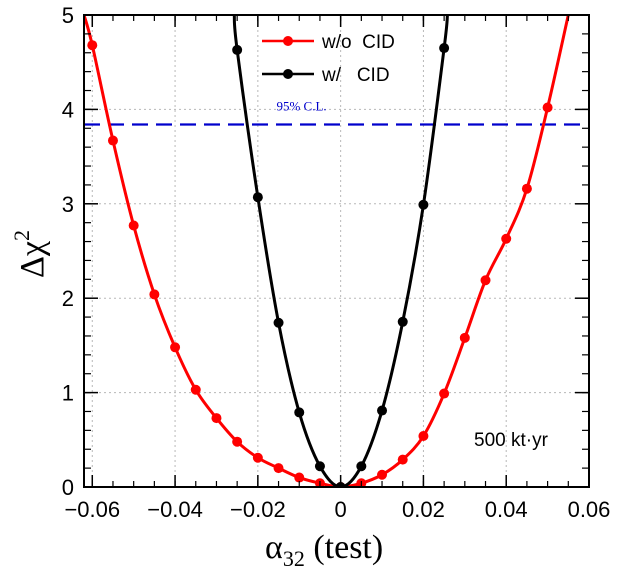 This screenshot has height=567, width=623. I want to click on legend: w/o CID w/ CID, so click(328, 59).